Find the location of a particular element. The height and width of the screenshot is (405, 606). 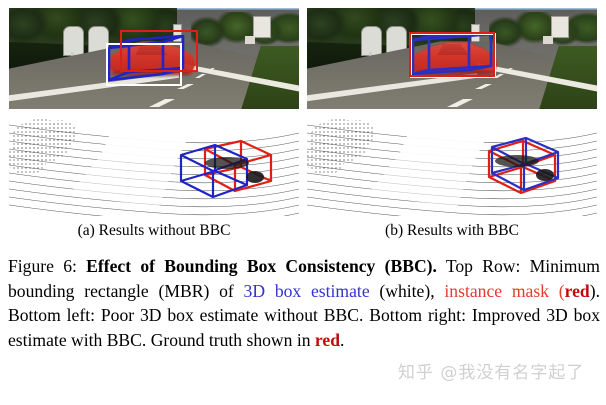

ground-truth-box-a is located at coordinates (238, 166).